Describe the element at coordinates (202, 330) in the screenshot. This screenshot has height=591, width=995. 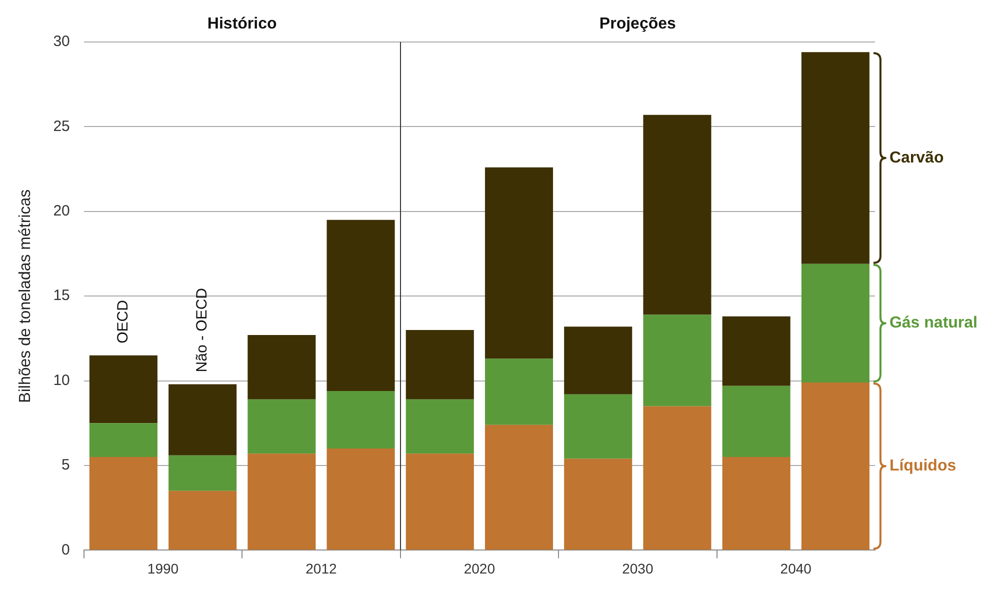
I see `annotation: Não - OECD` at that location.